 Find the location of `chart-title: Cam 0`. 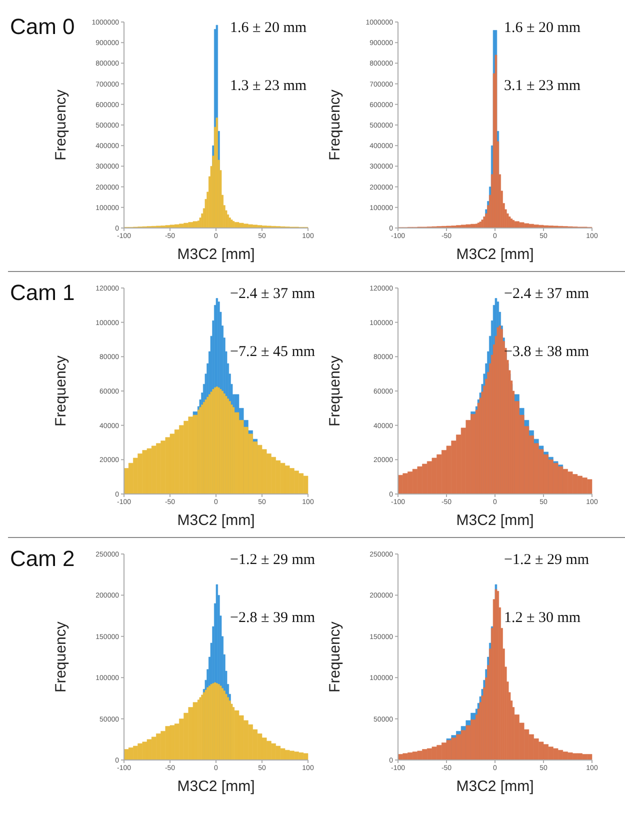

chart-title: Cam 0 is located at coordinates (42, 27).